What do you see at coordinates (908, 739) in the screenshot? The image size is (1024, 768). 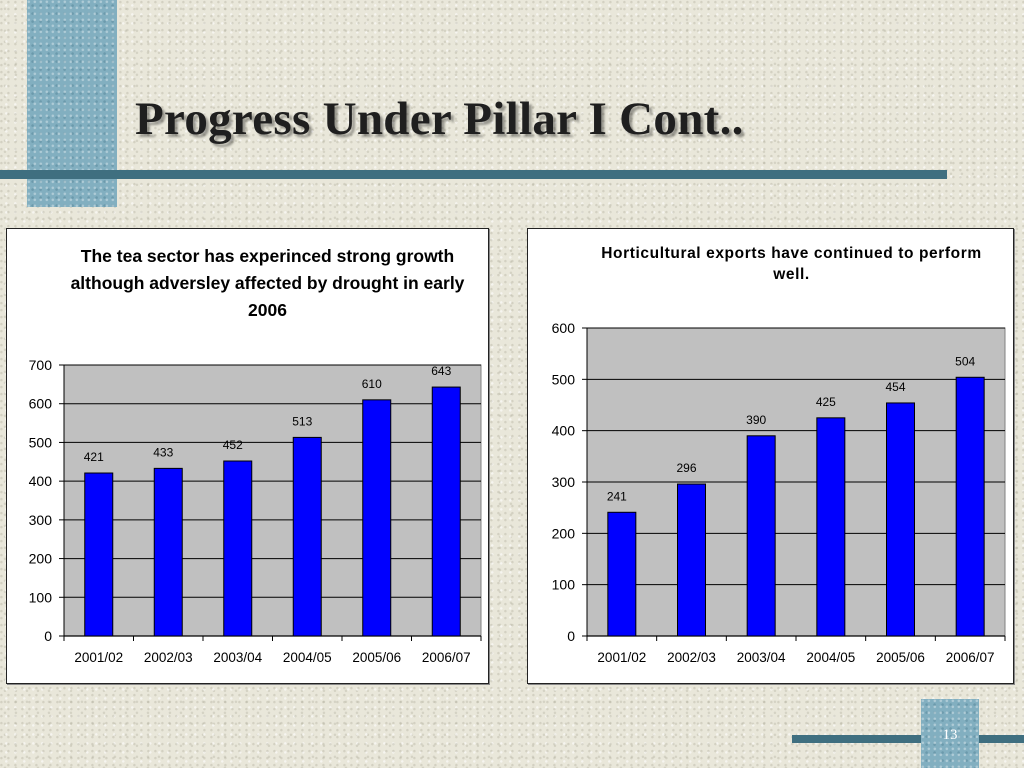 I see `footer-rule` at bounding box center [908, 739].